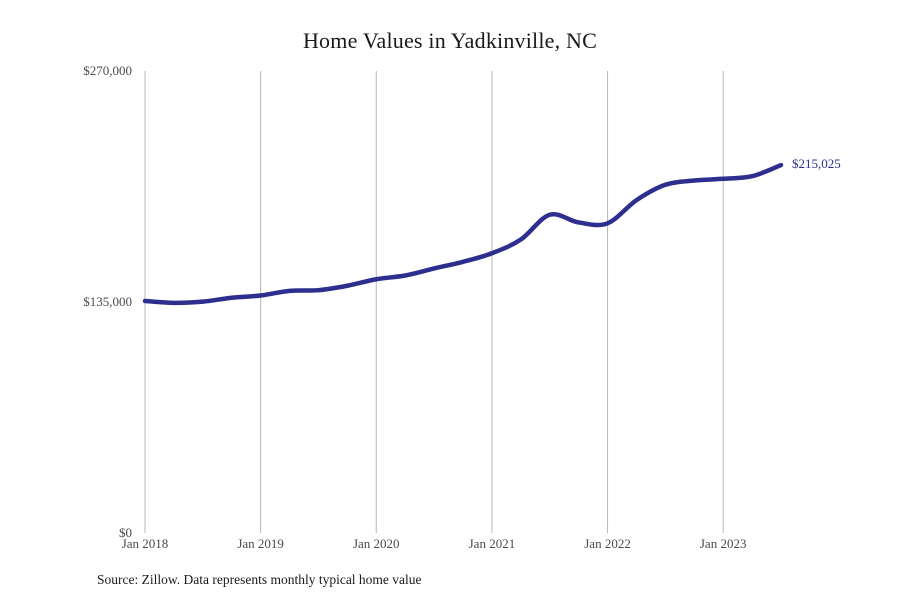 Image resolution: width=900 pixels, height=600 pixels. What do you see at coordinates (107, 70) in the screenshot?
I see `y-tick-label: $270,000` at bounding box center [107, 70].